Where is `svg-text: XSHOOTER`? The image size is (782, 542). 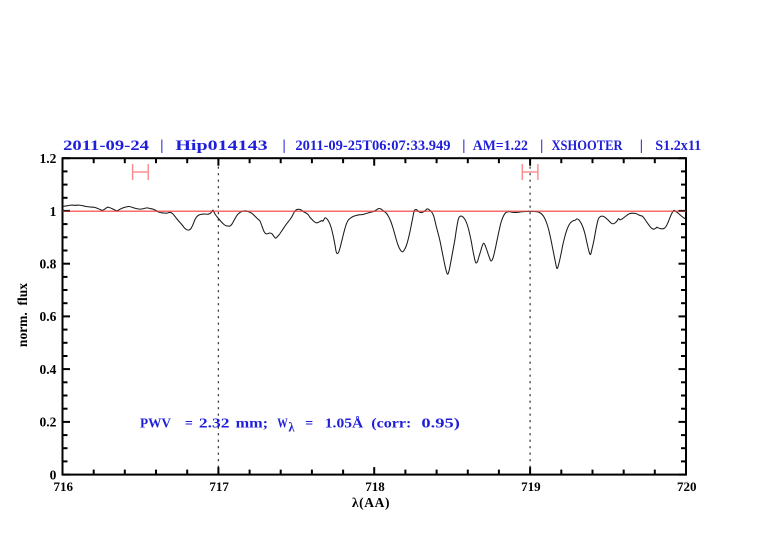 svg-text: XSHOOTER is located at coordinates (587, 146).